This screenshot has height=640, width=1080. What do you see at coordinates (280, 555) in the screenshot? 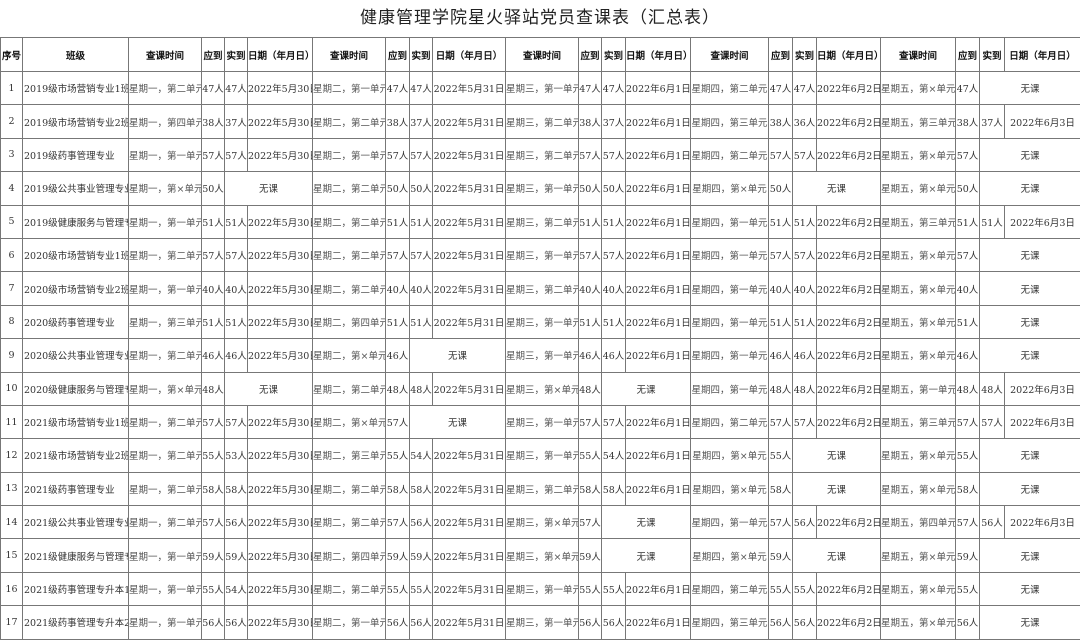
I see `cell-date: 2022年5月30日` at bounding box center [280, 555].